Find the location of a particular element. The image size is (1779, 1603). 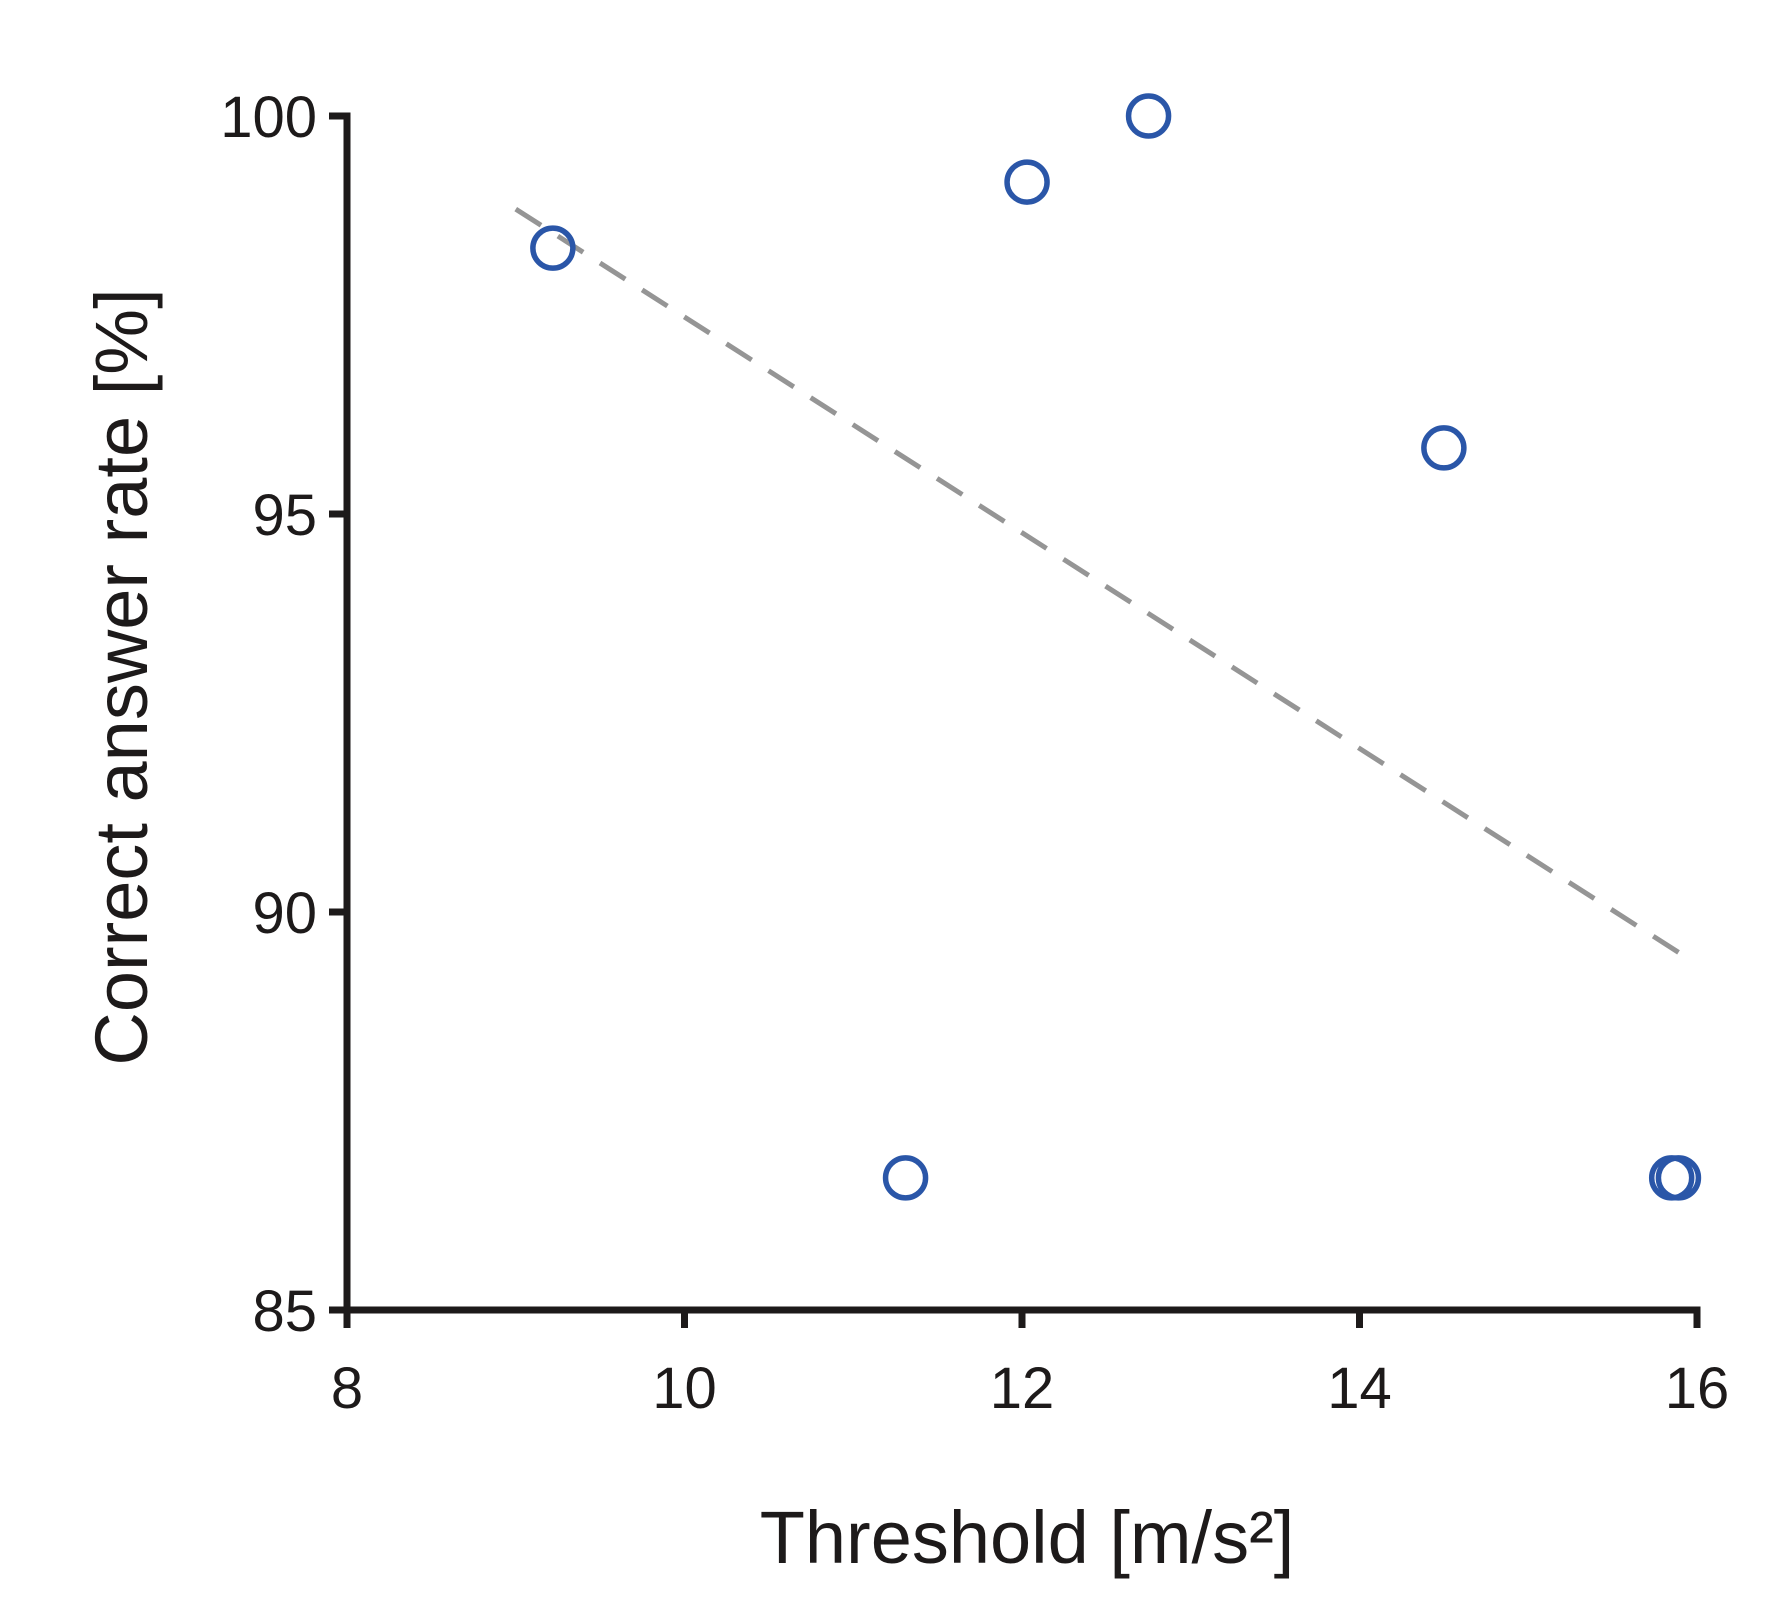

y-tick-label-85: 85 is located at coordinates (284, 1311).